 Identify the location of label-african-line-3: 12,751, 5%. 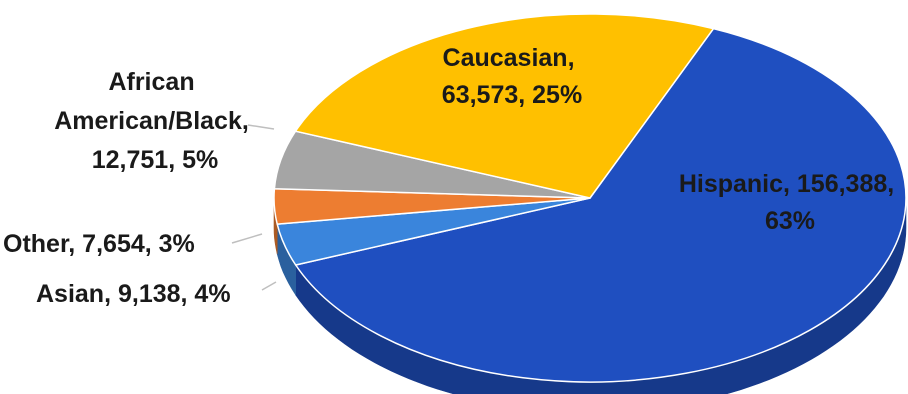
(155, 160).